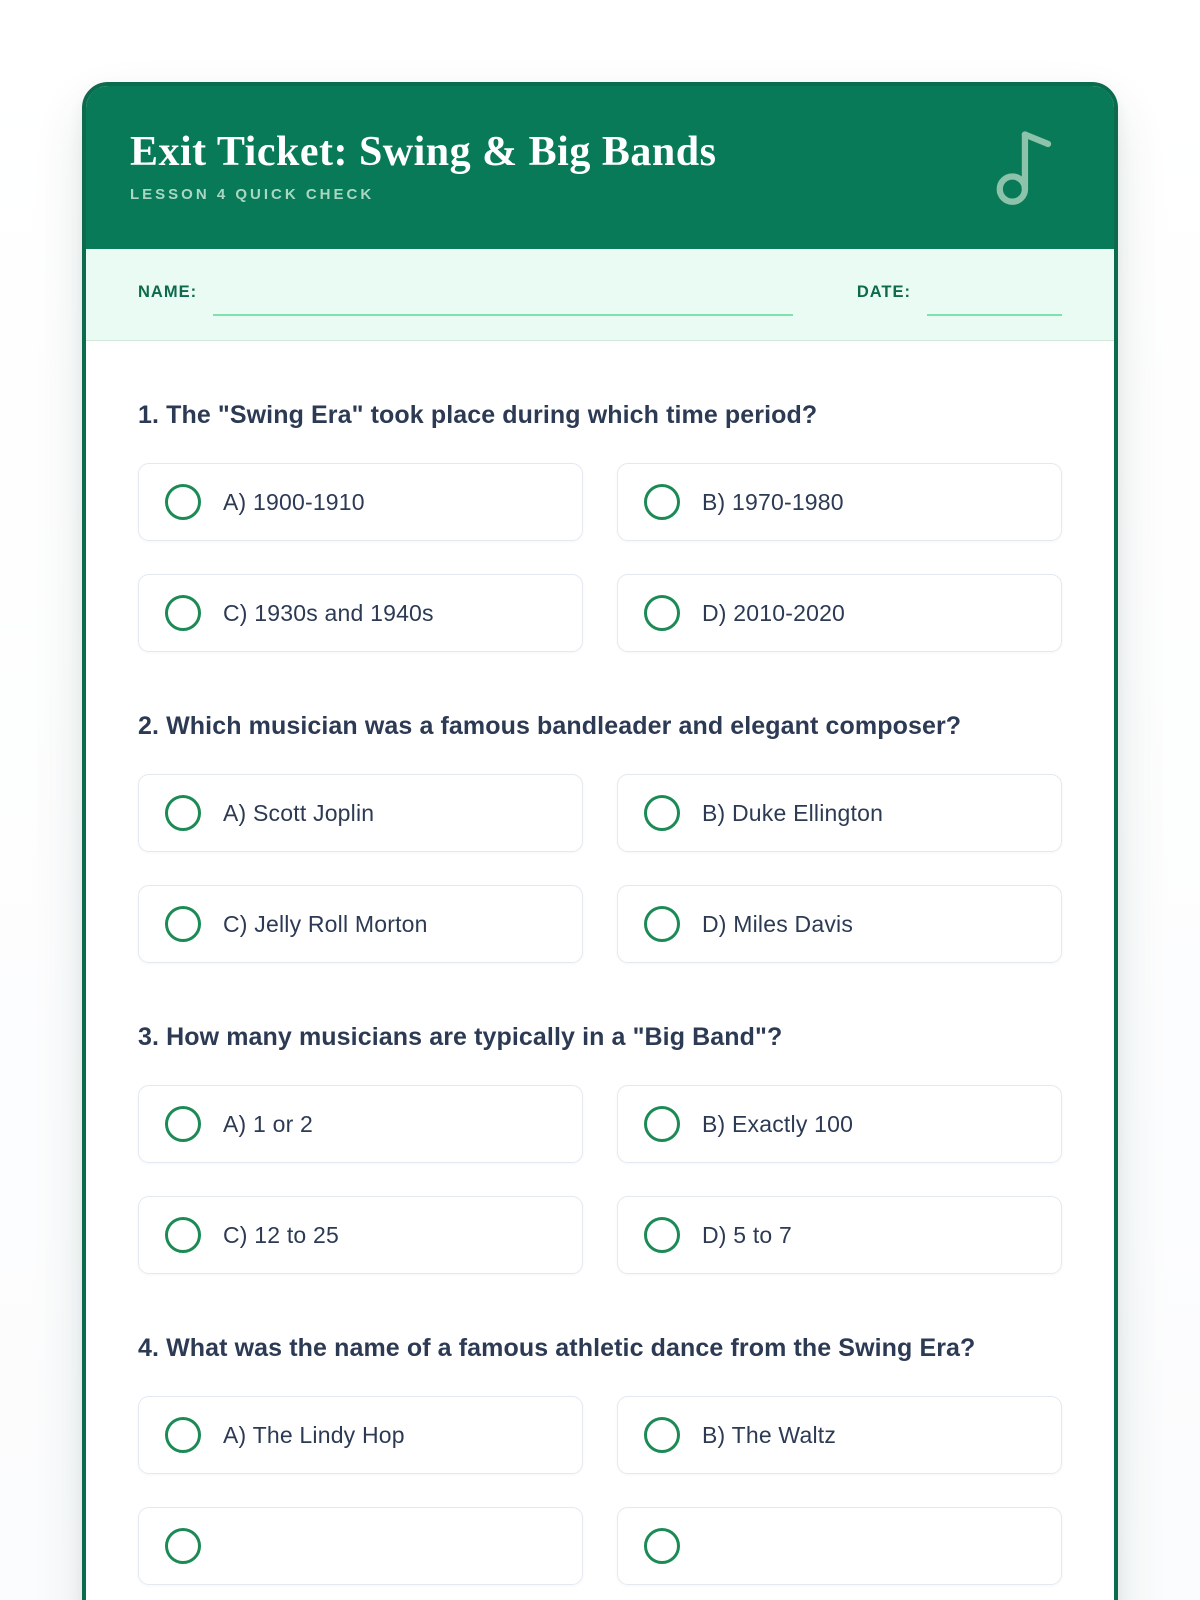 This screenshot has width=1200, height=1600. I want to click on question-1-option-c: C) 1930s and 1940s, so click(360, 613).